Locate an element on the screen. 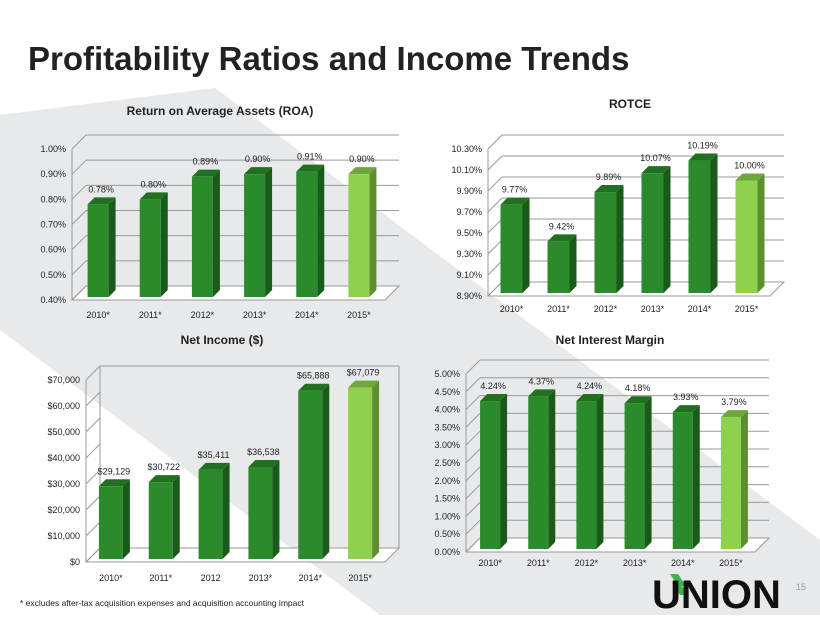  data-label: 0.80% is located at coordinates (153, 184).